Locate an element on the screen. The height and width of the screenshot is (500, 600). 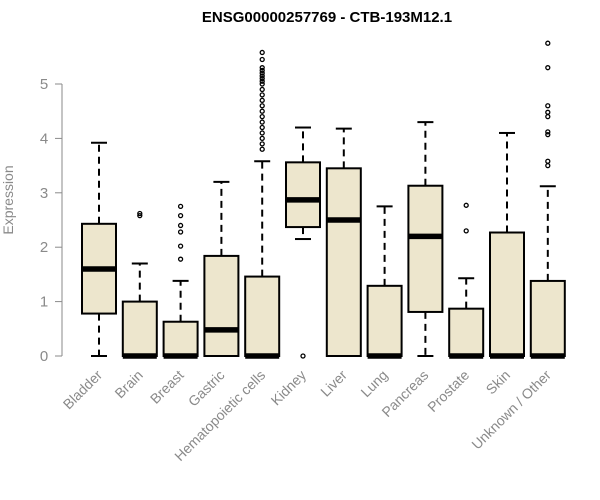
y-axis: 0 1 2 3 4 5 is located at coordinates (51, 220).